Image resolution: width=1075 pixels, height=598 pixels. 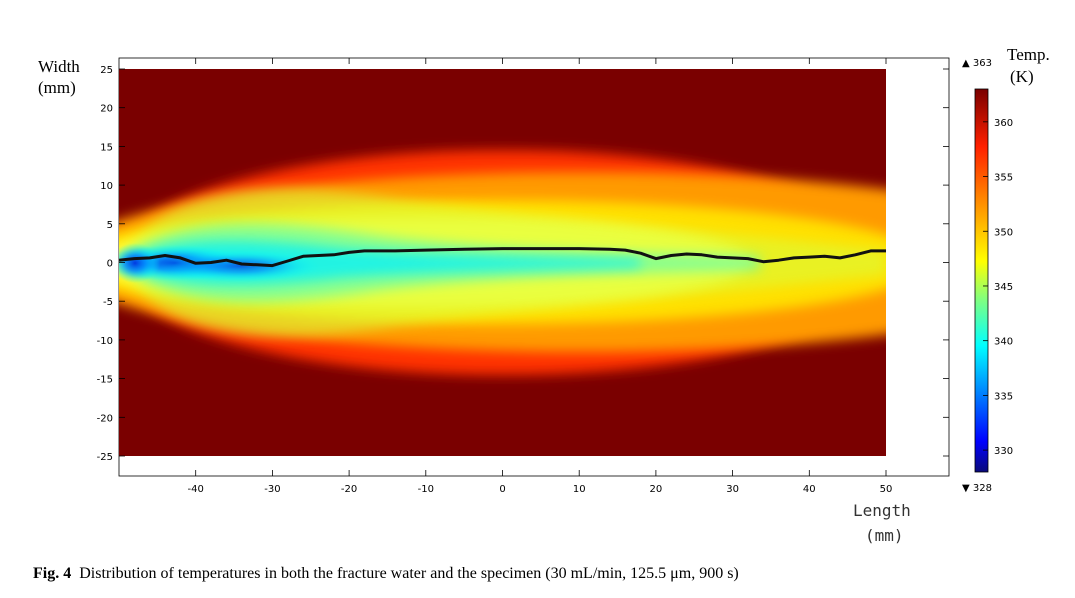 What do you see at coordinates (106, 147) in the screenshot?
I see `y-tick-label: 15` at bounding box center [106, 147].